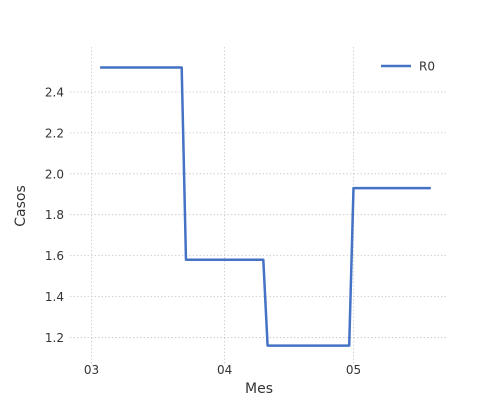 This screenshot has height=400, width=500. What do you see at coordinates (408, 67) in the screenshot?
I see `legend: R0` at bounding box center [408, 67].